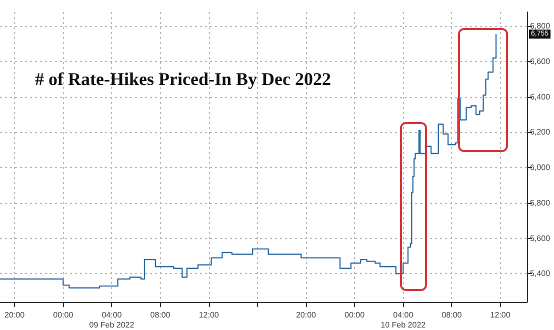 This screenshot has width=554, height=330. What do you see at coordinates (540, 238) in the screenshot?
I see `y-tick-label: 5,600` at bounding box center [540, 238].